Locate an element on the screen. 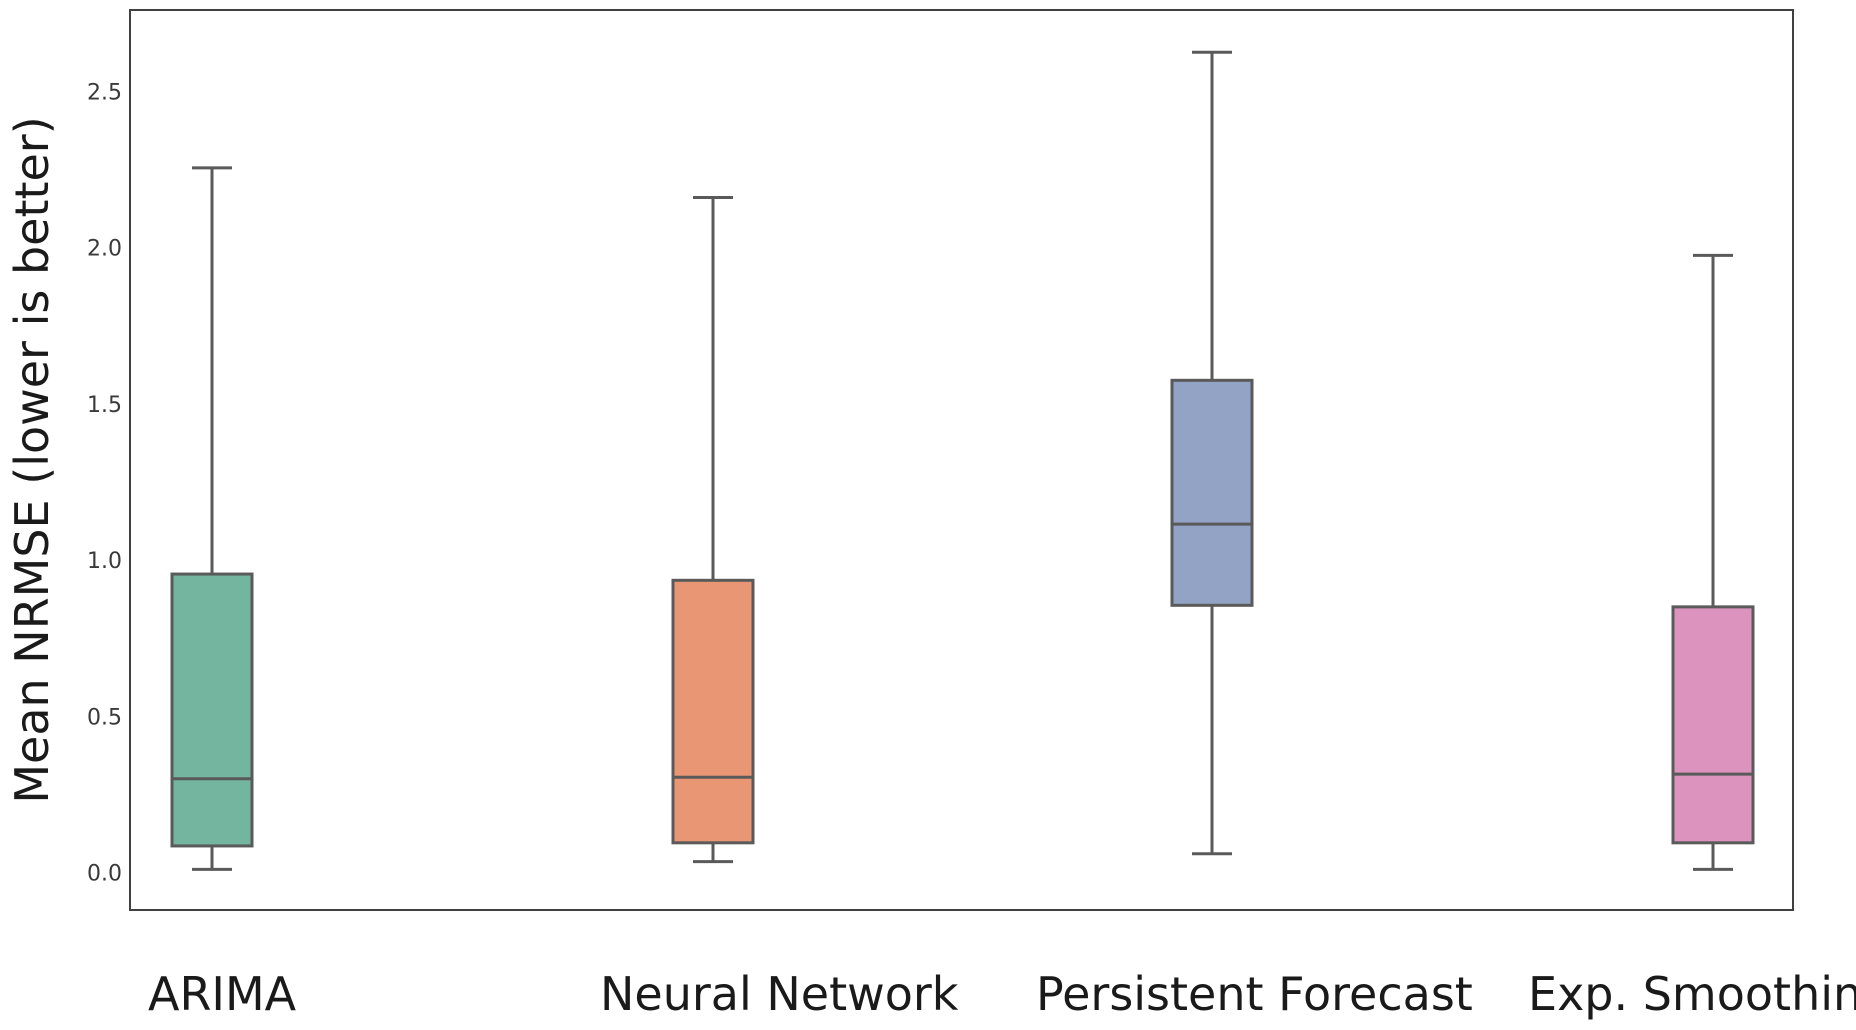  y-tick-label: 0.5 is located at coordinates (104, 717).